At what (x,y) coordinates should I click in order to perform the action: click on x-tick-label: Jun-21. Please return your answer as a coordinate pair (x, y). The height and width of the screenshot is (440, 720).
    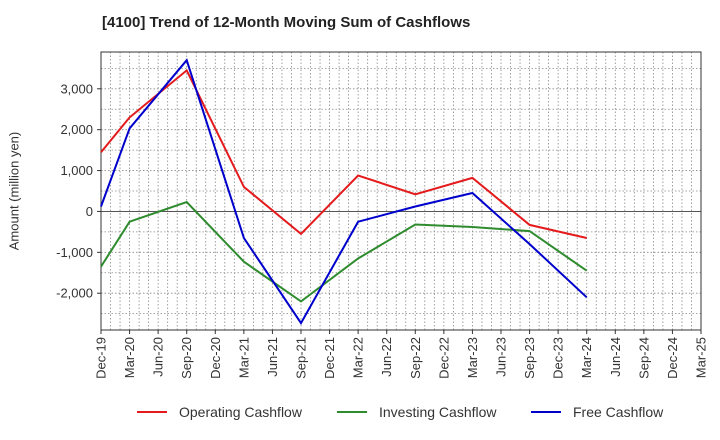
    Looking at the image, I should click on (272, 357).